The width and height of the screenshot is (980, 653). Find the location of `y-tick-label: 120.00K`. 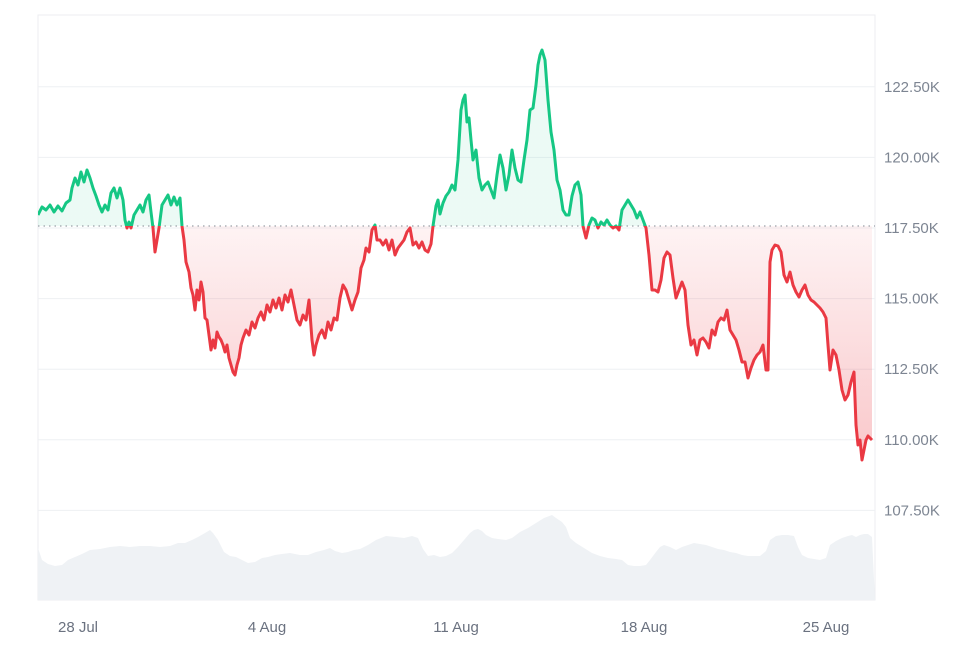

y-tick-label: 120.00K is located at coordinates (912, 157).